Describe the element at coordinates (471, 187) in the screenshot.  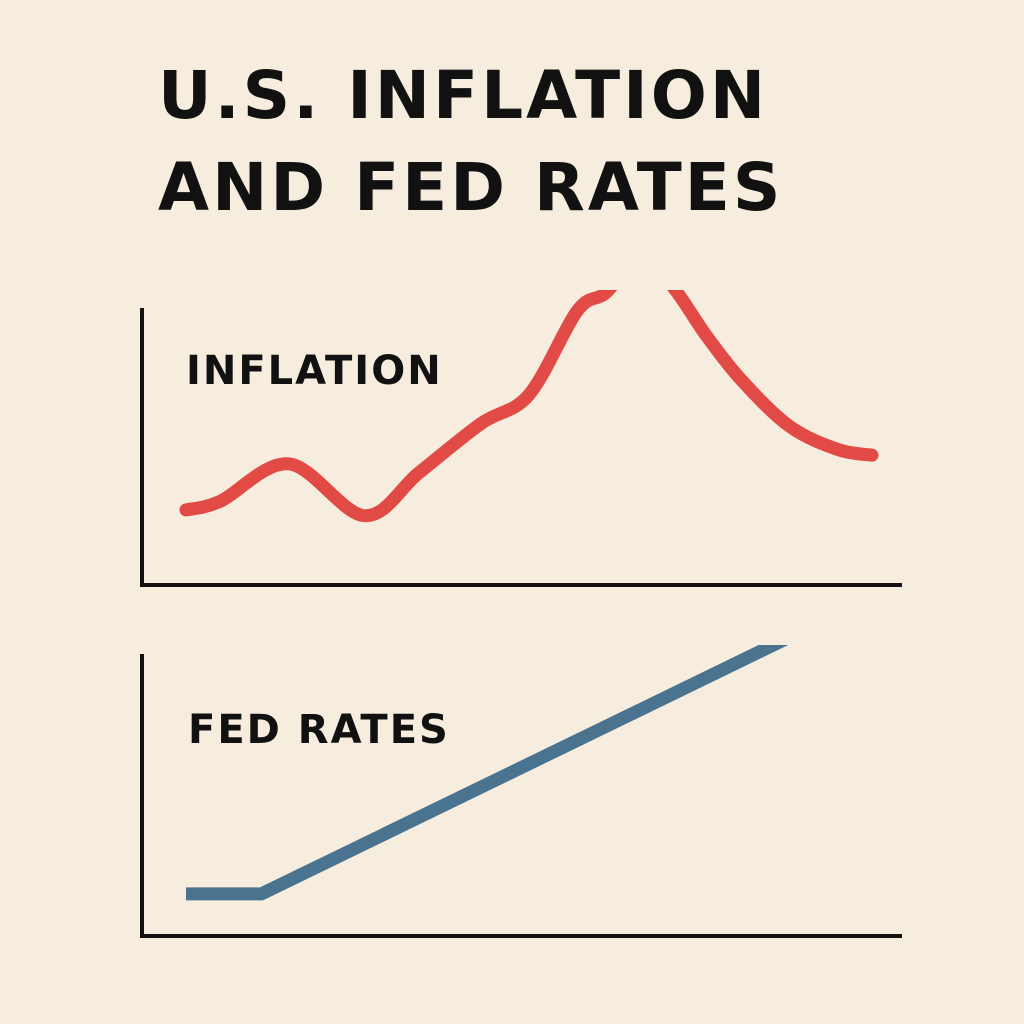
I see `chart-title-line-2: AND FED RATES` at that location.